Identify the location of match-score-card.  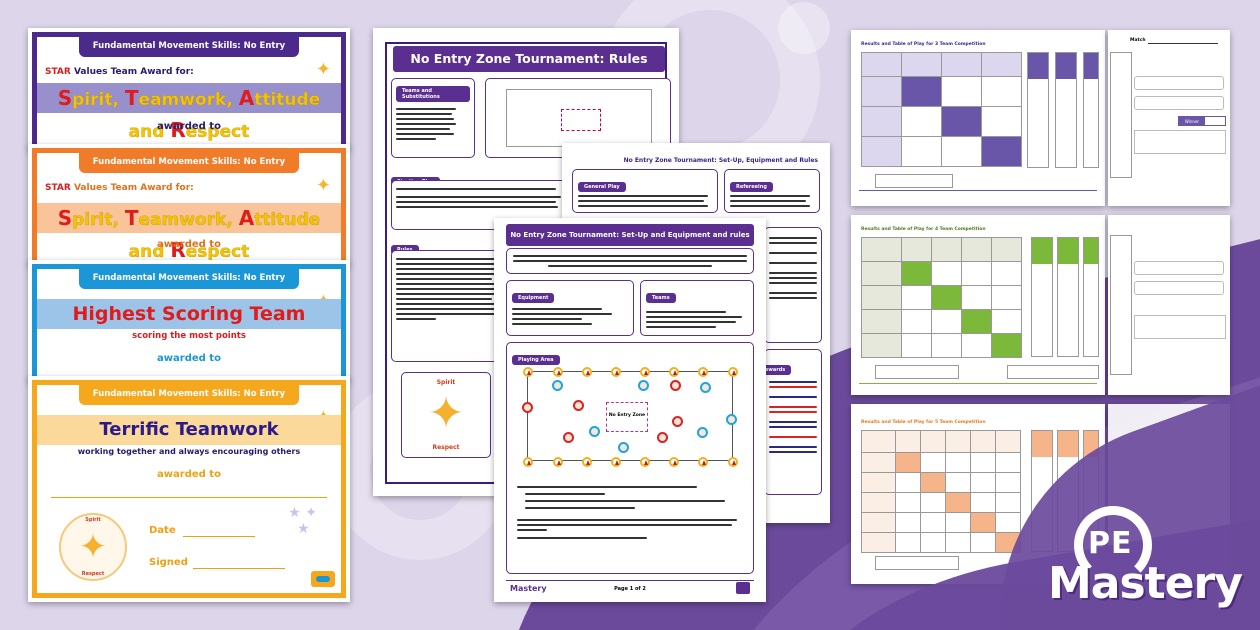
(1169, 305).